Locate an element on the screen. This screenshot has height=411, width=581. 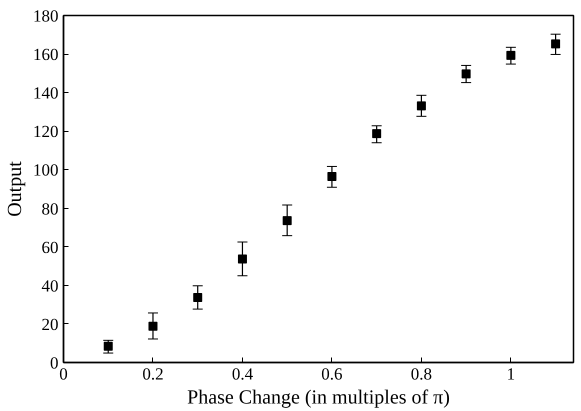
x-axis-title: Phase Change (in multiples of π) is located at coordinates (318, 397).